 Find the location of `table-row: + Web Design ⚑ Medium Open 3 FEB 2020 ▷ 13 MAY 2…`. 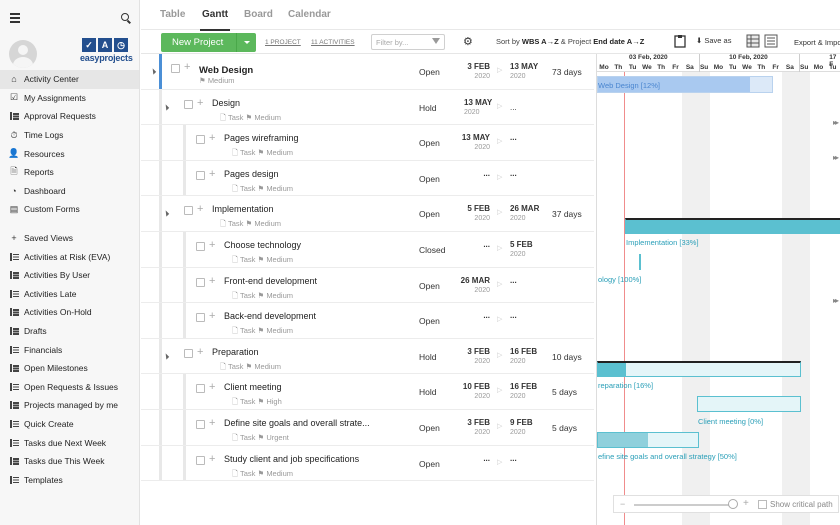

table-row: + Web Design ⚑ Medium Open 3 FEB 2020 ▷ 13 MAY 2… is located at coordinates (367, 72).